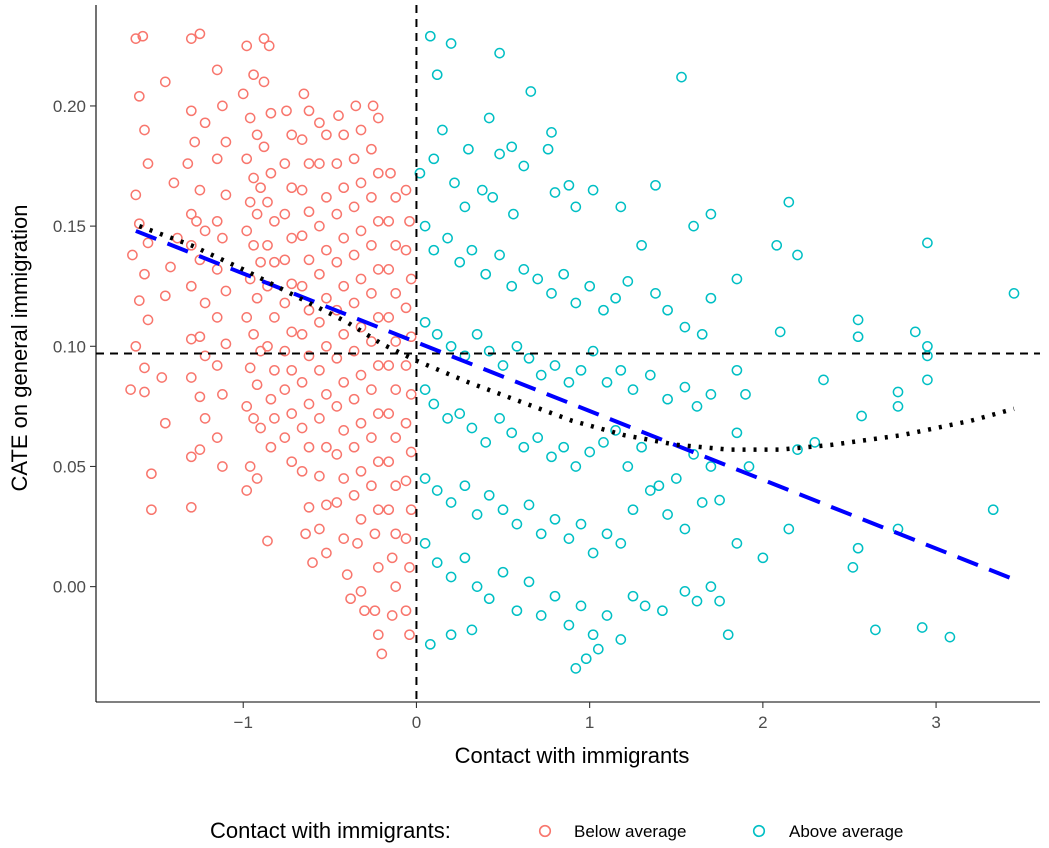  What do you see at coordinates (416, 722) in the screenshot?
I see `x-tick-label-1: 0` at bounding box center [416, 722].